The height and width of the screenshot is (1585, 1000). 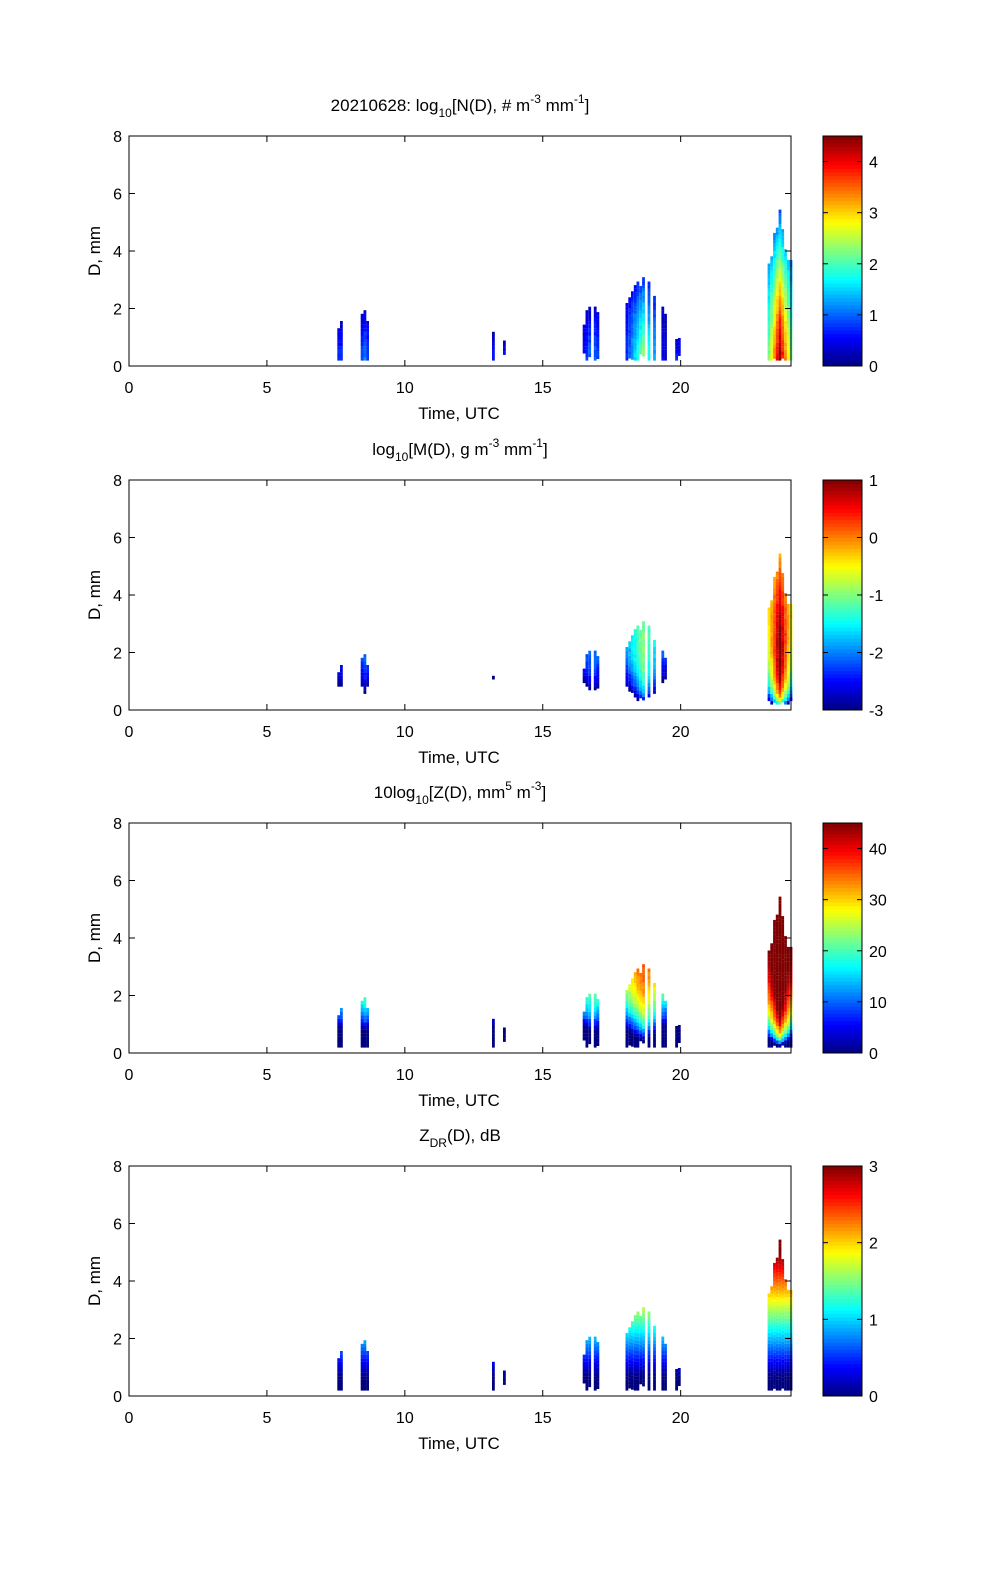 I want to click on x-tick-label: 10, so click(x=405, y=732).